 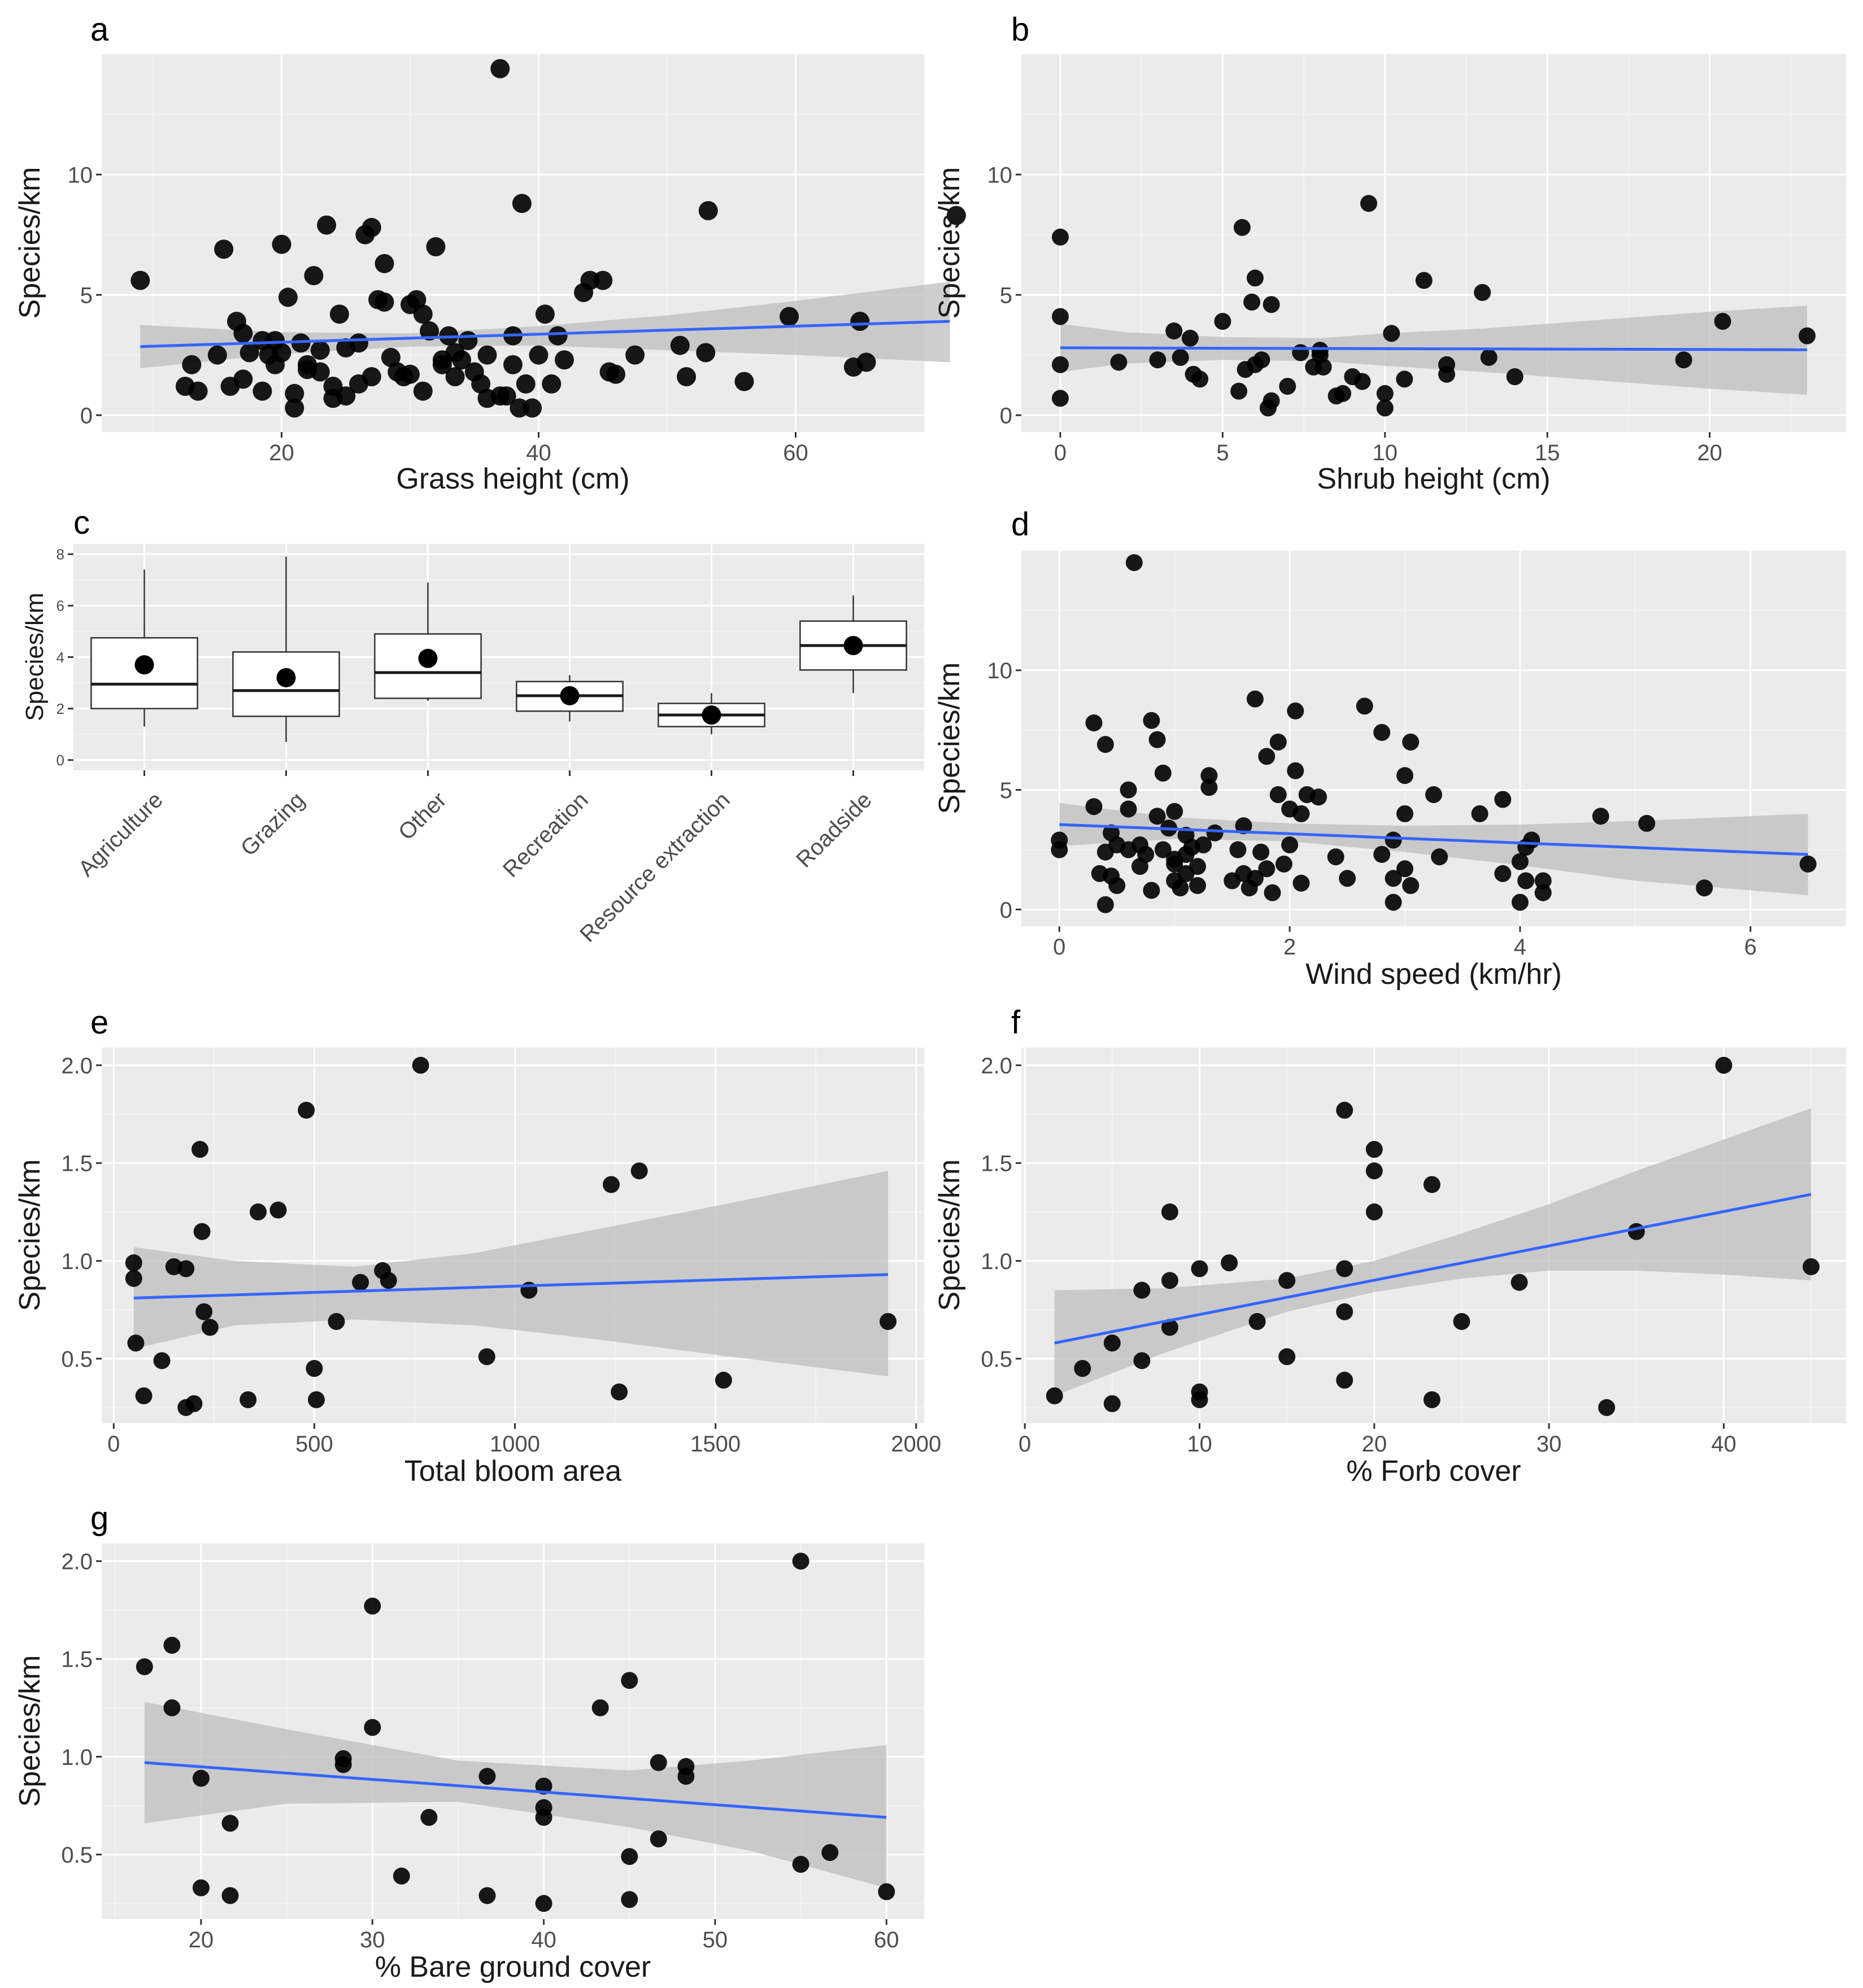 I want to click on x-tick-label: 0, so click(x=113, y=1445).